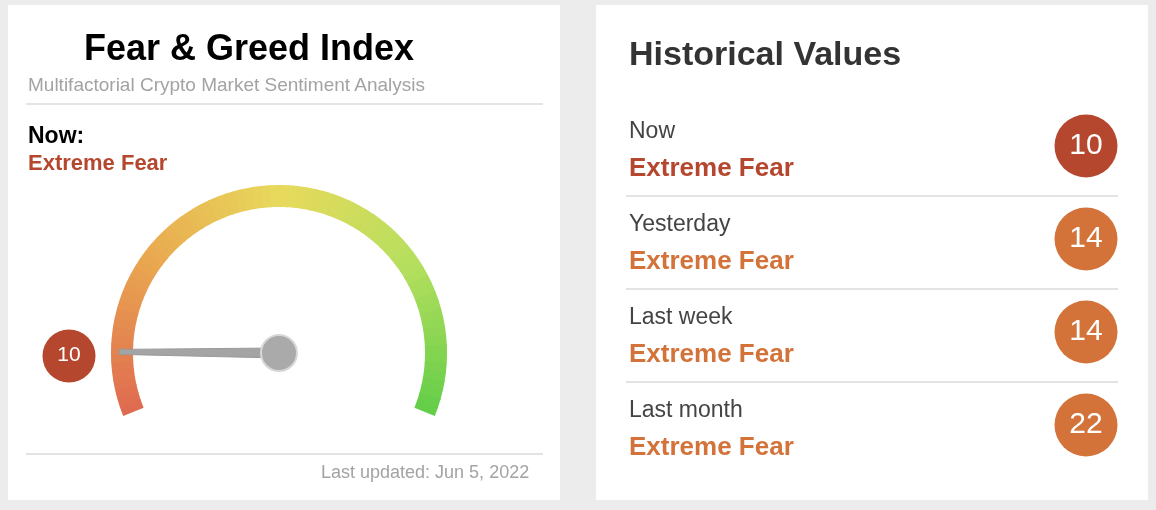 The image size is (1156, 510). What do you see at coordinates (56, 135) in the screenshot?
I see `text: Now:` at bounding box center [56, 135].